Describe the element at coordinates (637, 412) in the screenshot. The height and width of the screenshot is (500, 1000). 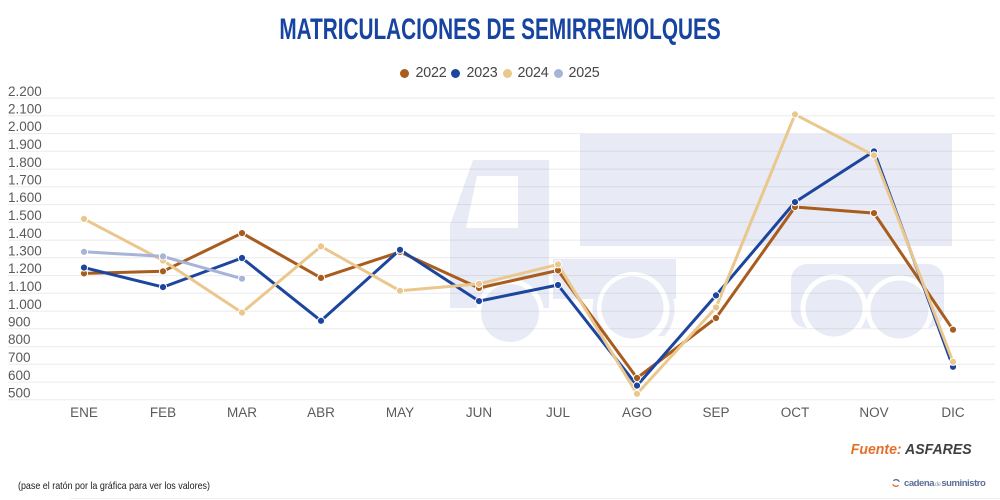
I see `svg-text: AGO` at that location.